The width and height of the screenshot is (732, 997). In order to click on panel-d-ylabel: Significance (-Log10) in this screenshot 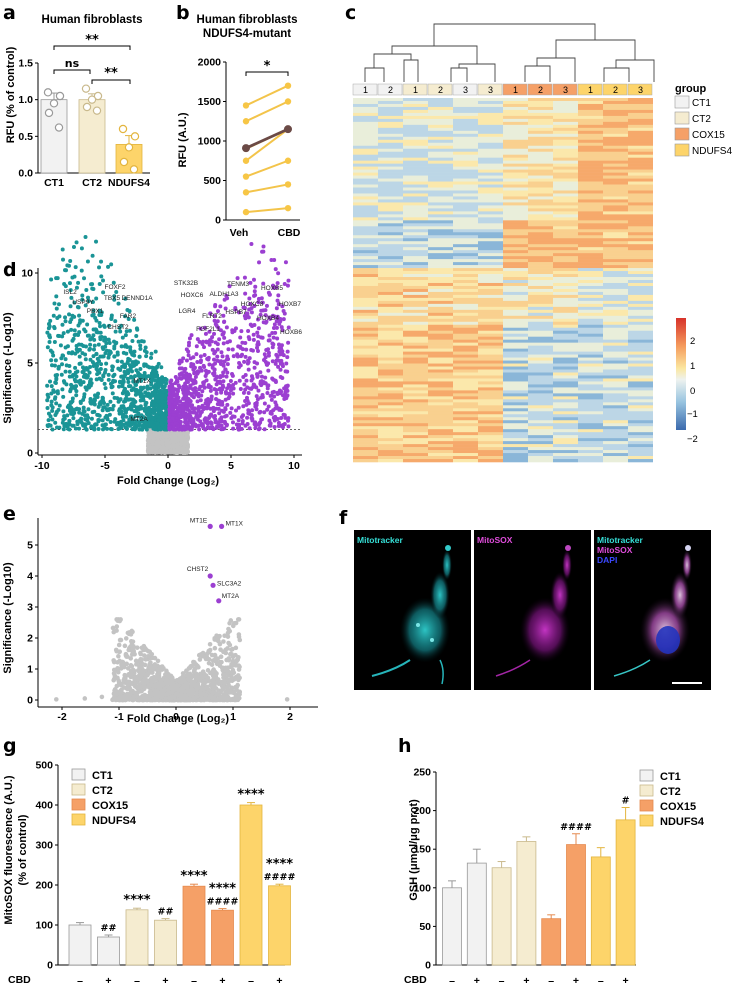, I will do `click(8, 368)`.